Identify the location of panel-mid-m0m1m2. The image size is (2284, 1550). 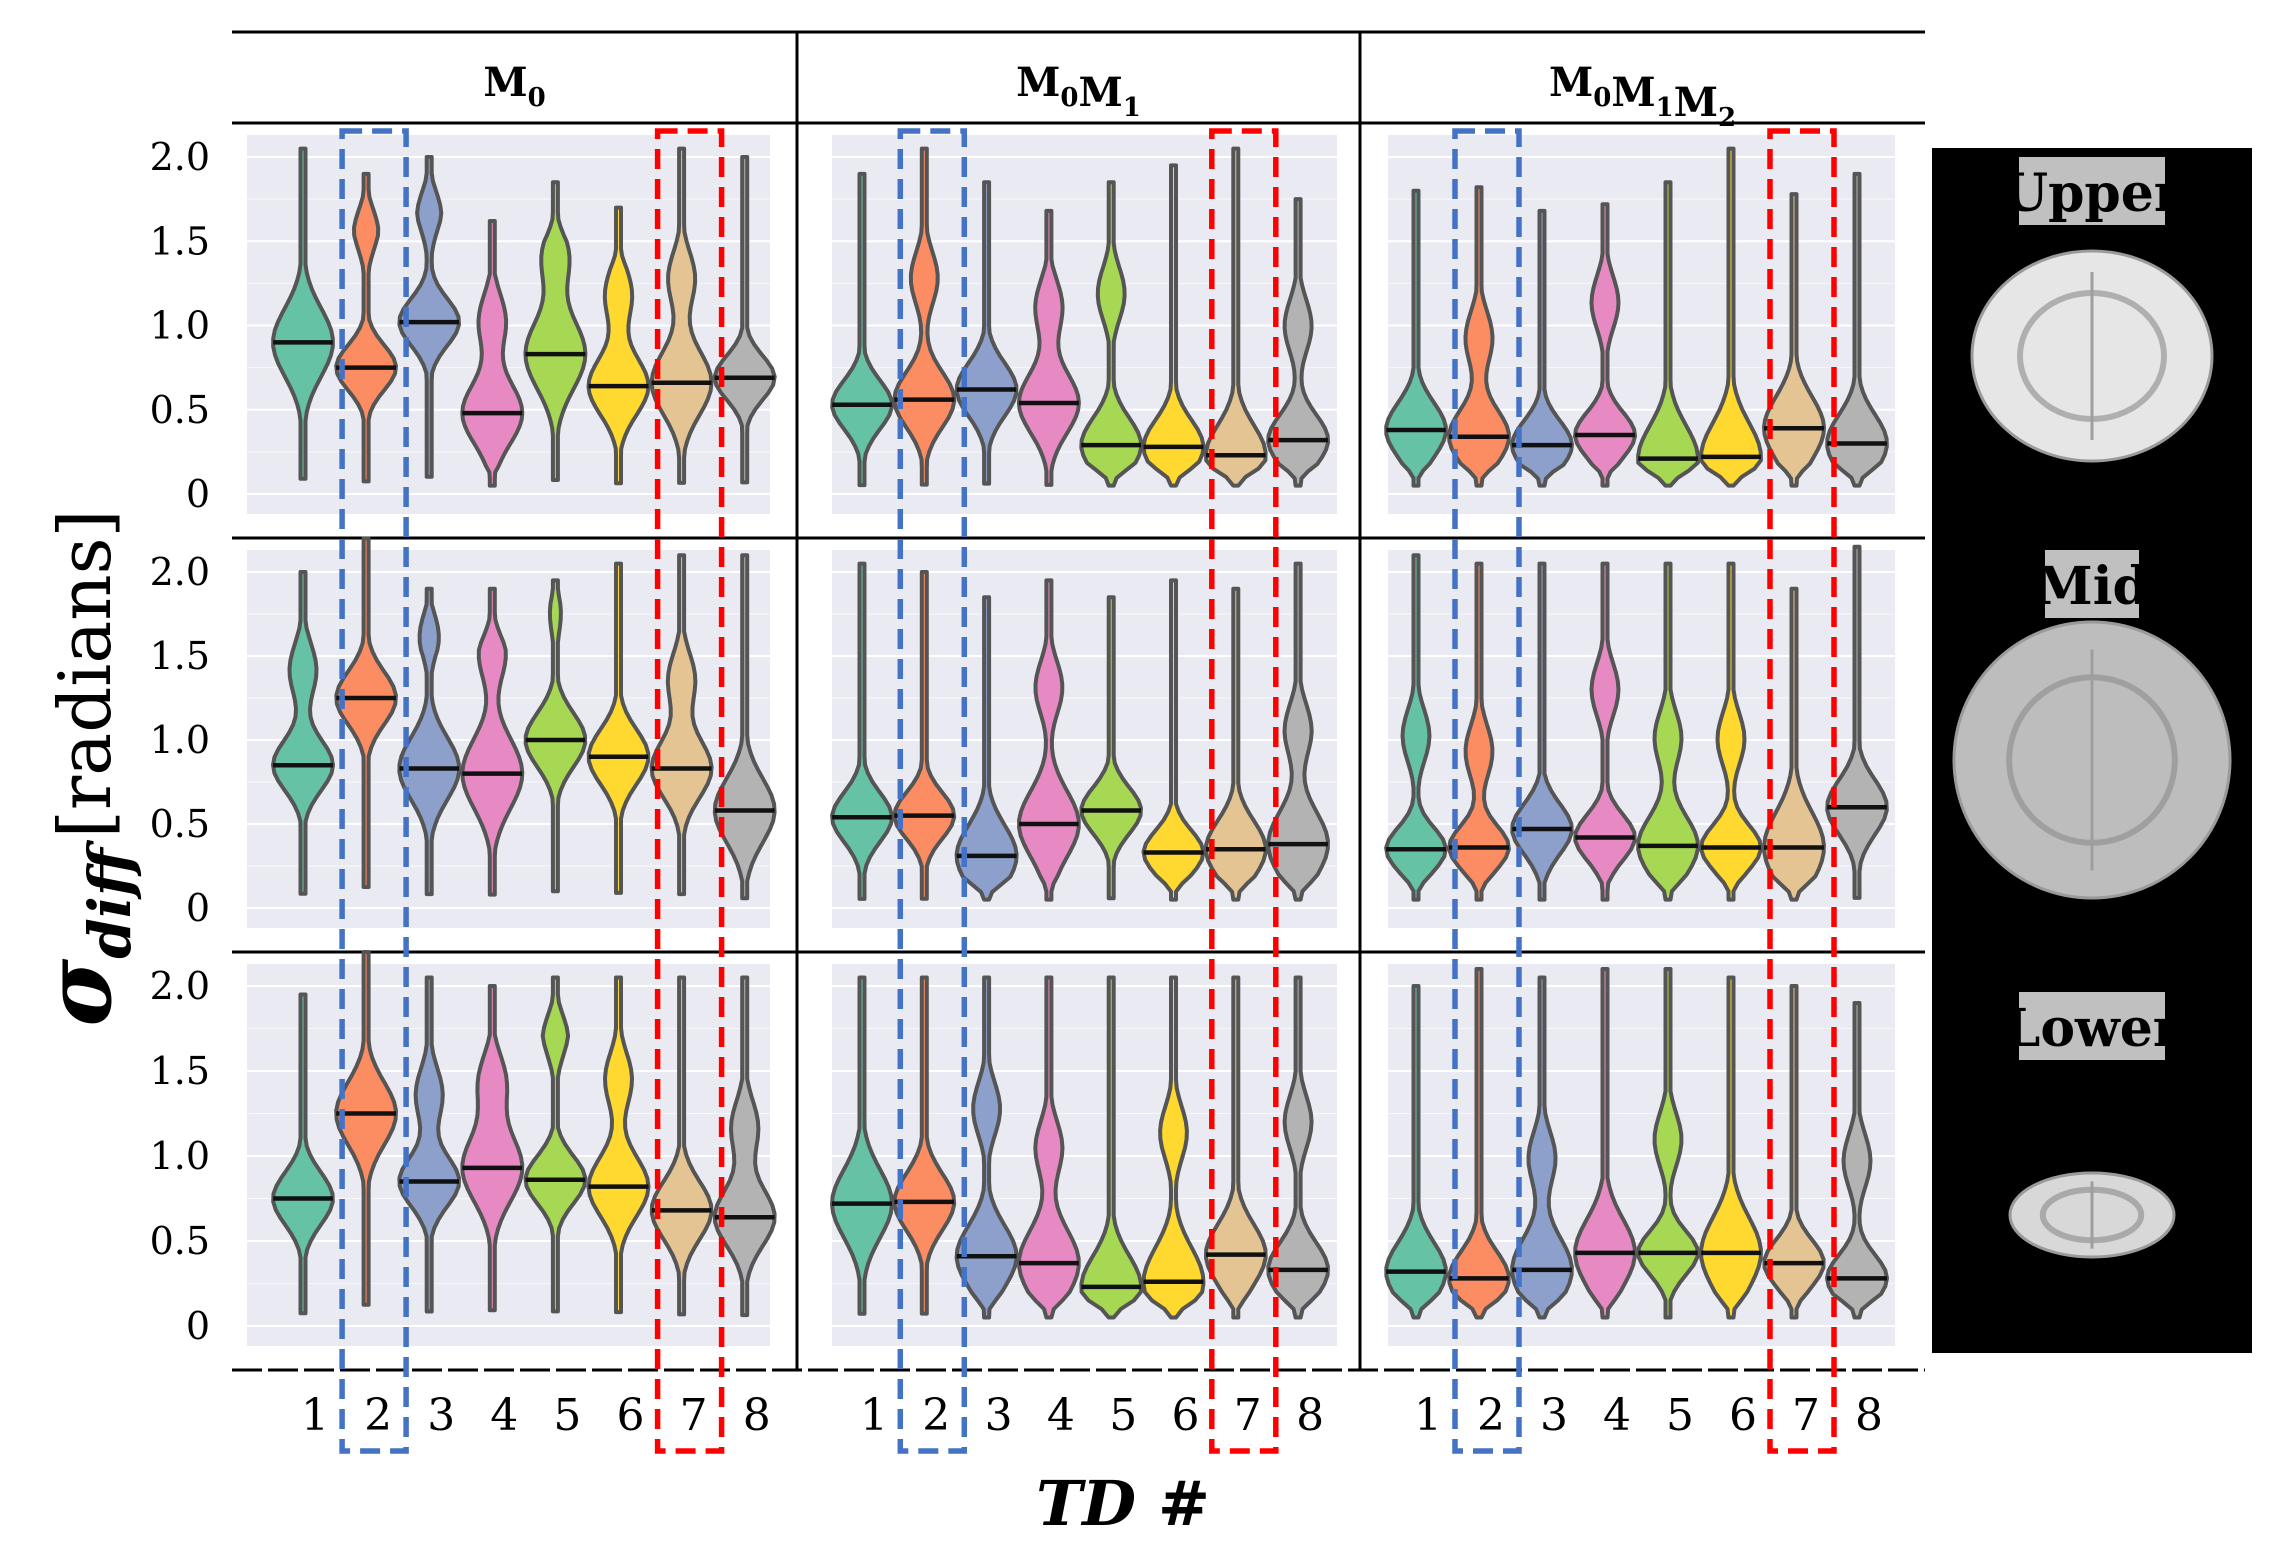
(1639, 736).